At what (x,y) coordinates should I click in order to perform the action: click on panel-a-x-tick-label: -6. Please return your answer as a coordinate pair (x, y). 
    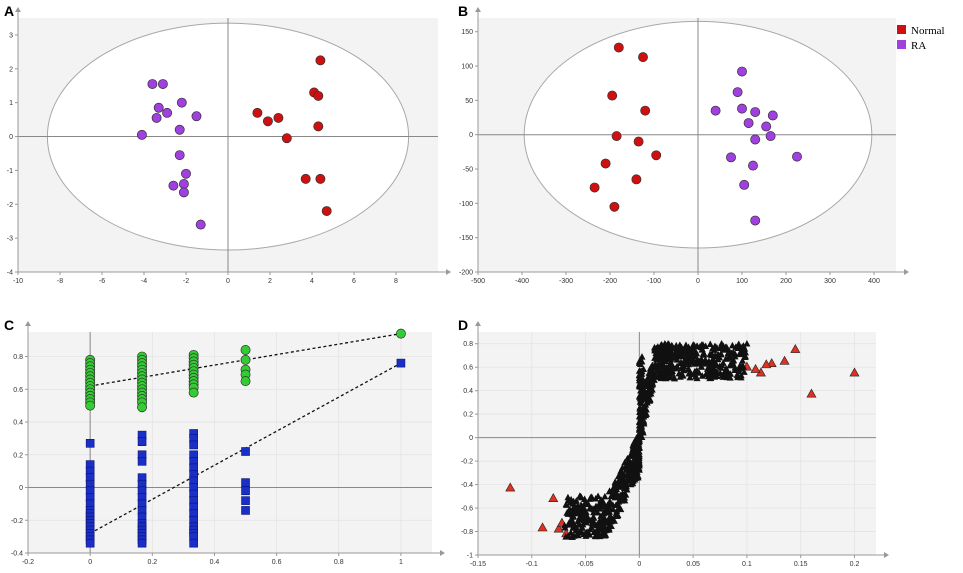
    Looking at the image, I should click on (102, 281).